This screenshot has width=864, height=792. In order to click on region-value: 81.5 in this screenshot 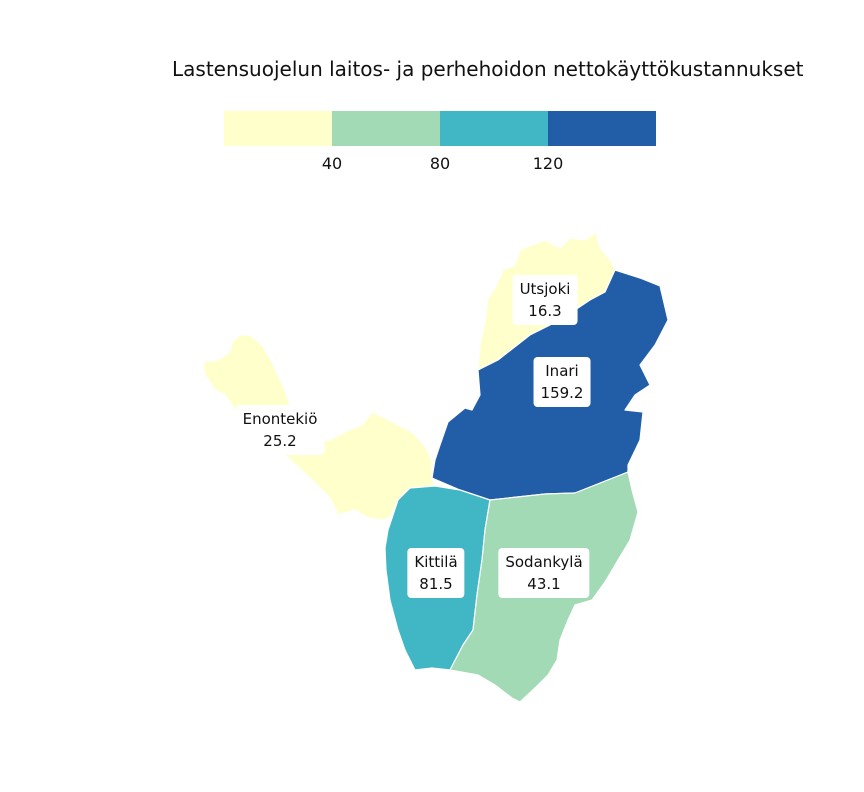, I will do `click(436, 584)`.